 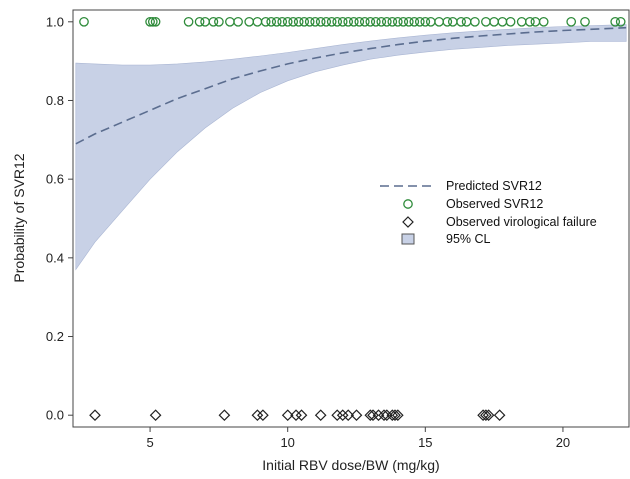 I want to click on legend-failure-swatch, so click(x=408, y=222).